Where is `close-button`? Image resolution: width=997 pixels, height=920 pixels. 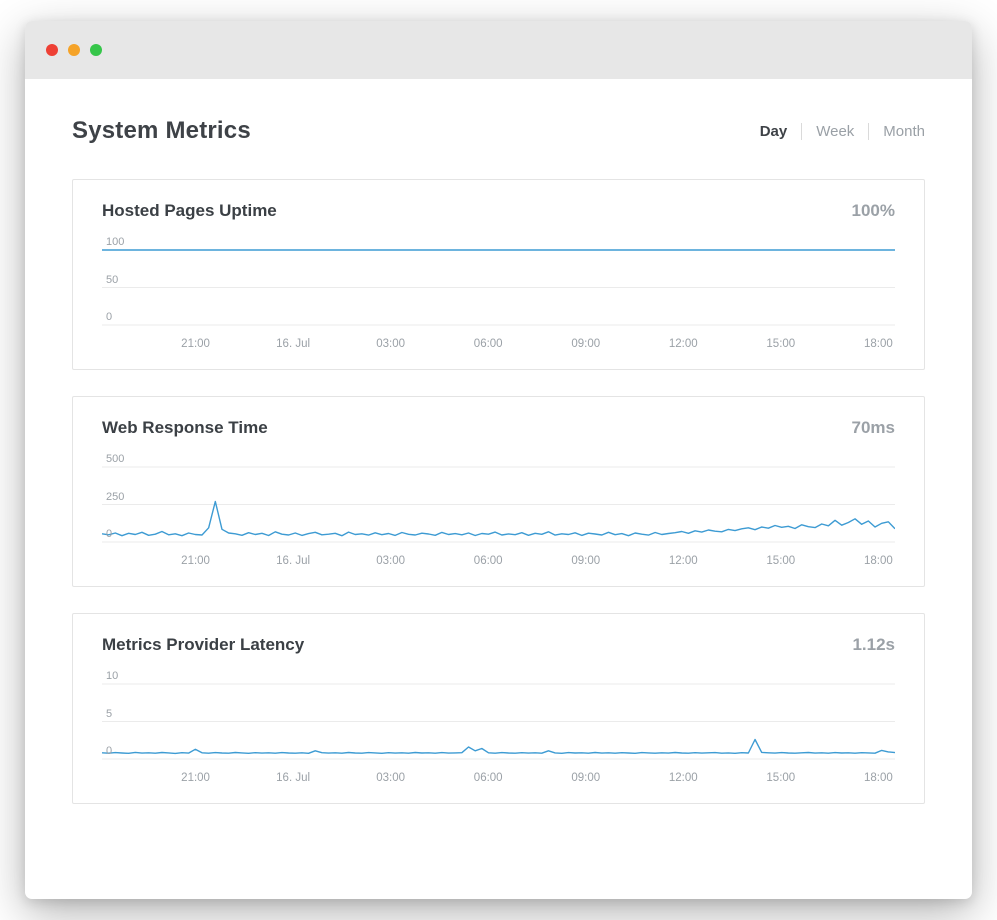 close-button is located at coordinates (52, 50).